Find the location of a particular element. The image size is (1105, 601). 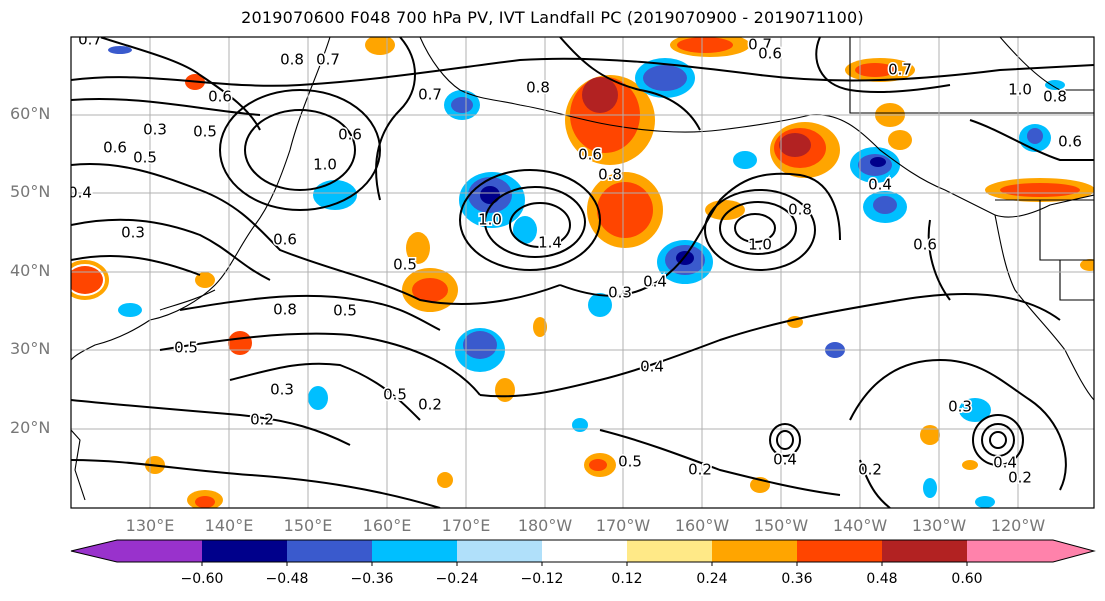

lat-label: 40°N is located at coordinates (30, 270).